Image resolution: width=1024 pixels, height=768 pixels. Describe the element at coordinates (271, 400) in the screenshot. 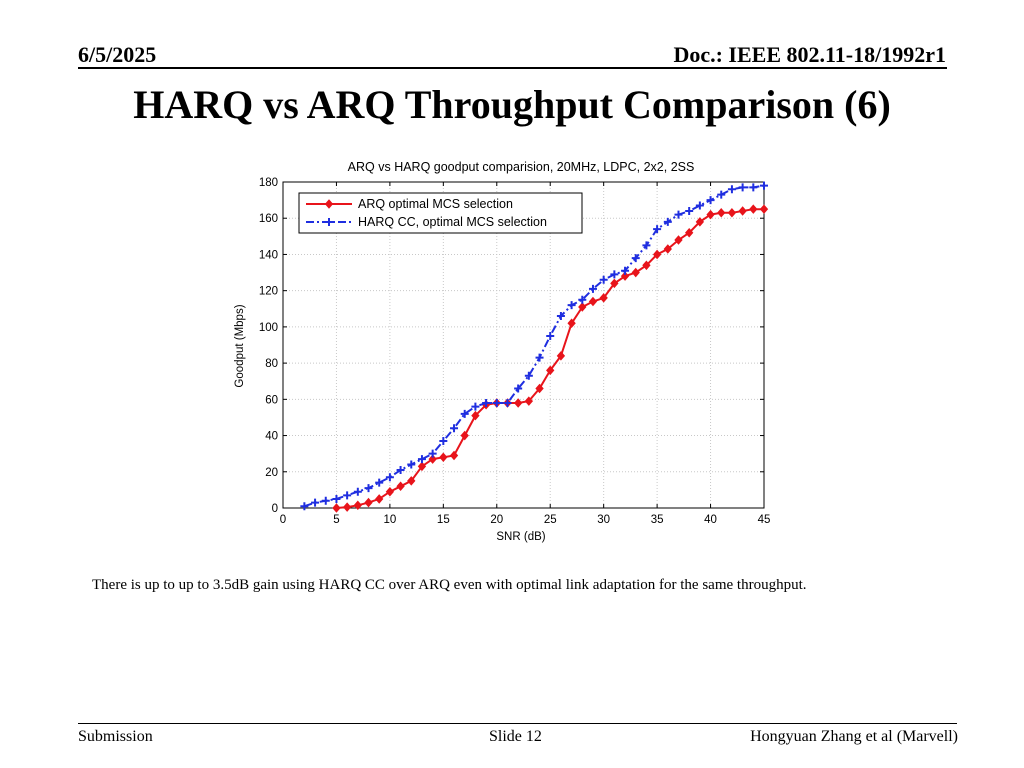

I see `y-tick-label: 60` at that location.